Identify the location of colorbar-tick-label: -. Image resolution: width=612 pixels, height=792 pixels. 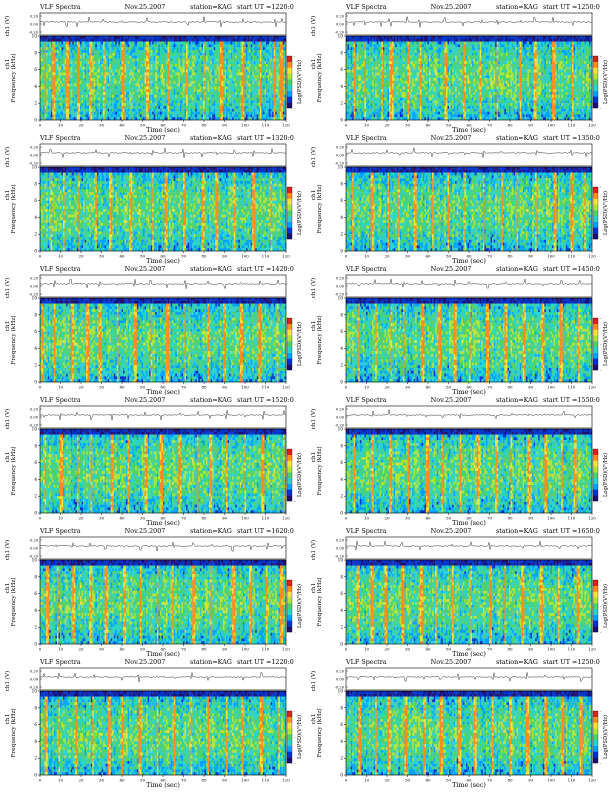
(295, 82).